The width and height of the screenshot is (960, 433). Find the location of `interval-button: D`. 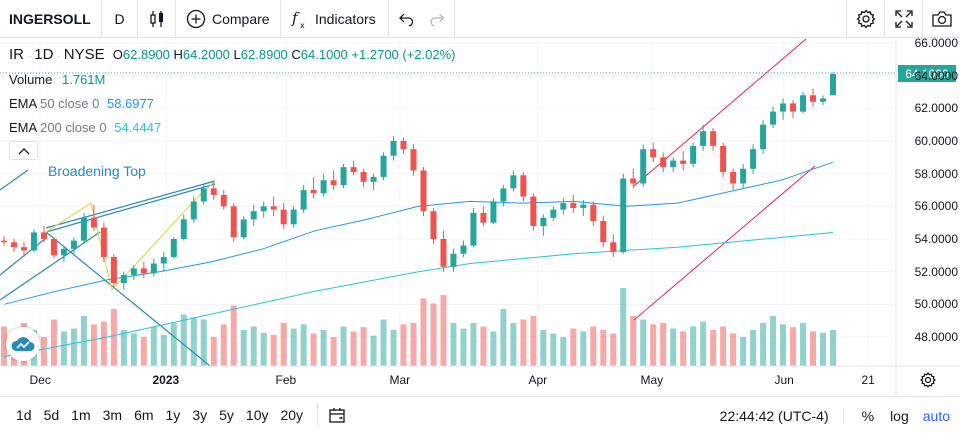

interval-button: D is located at coordinates (120, 19).